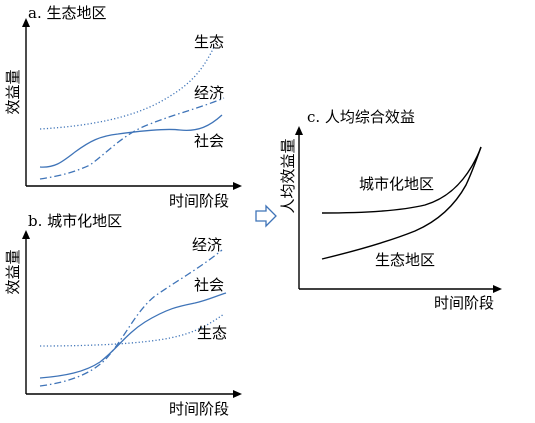 Image resolution: width=535 pixels, height=423 pixels. I want to click on panel-b-curve-economy, so click(131, 318).